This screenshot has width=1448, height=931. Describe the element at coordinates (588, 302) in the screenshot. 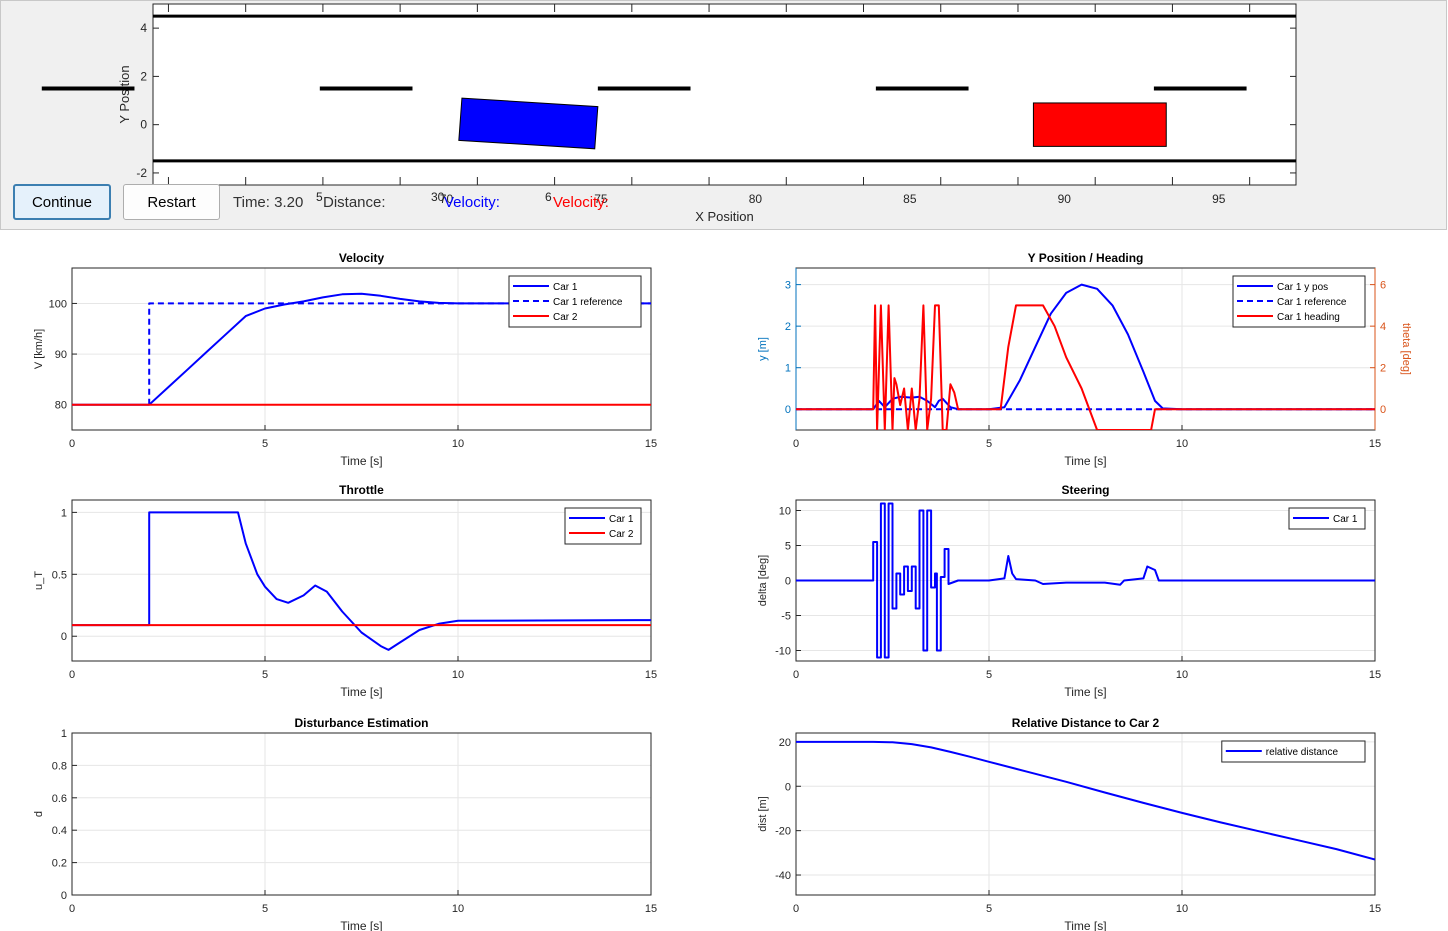

I see `legend-label: Car 1 reference` at that location.